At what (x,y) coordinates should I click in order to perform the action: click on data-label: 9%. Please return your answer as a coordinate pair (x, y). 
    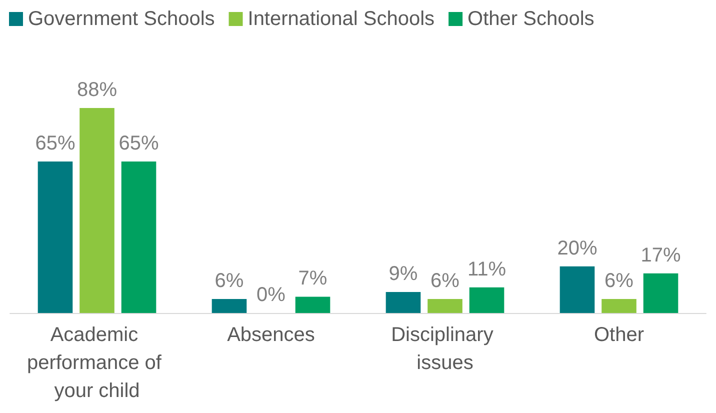
    Looking at the image, I should click on (403, 274).